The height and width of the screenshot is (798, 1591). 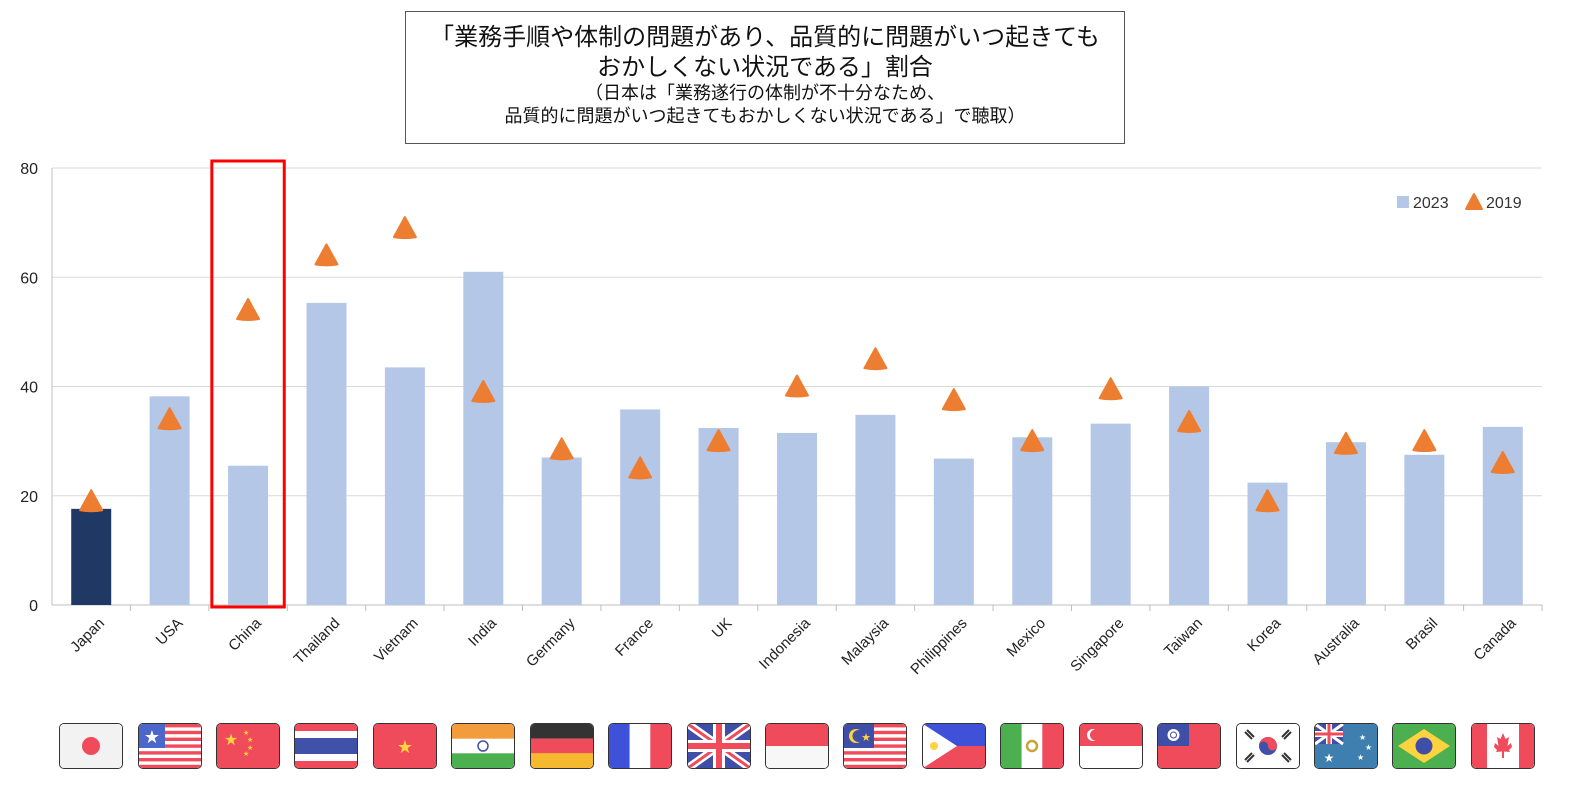 I want to click on vietnam-flag-icon: ★, so click(x=404, y=746).